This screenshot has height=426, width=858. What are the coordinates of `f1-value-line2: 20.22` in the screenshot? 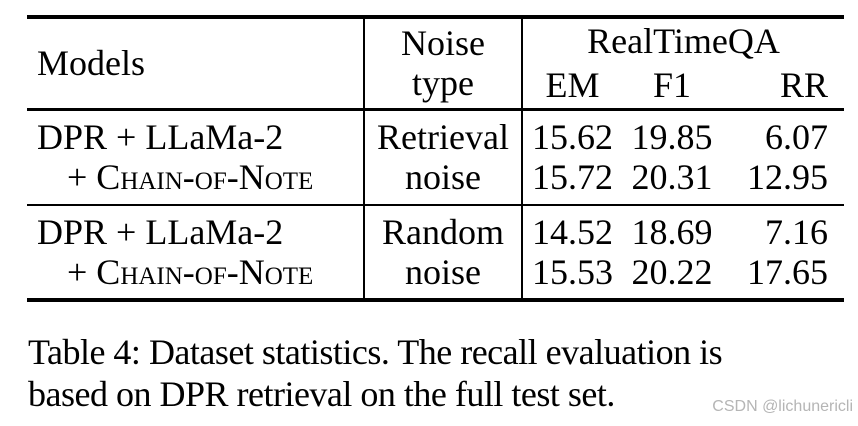 It's located at (672, 272).